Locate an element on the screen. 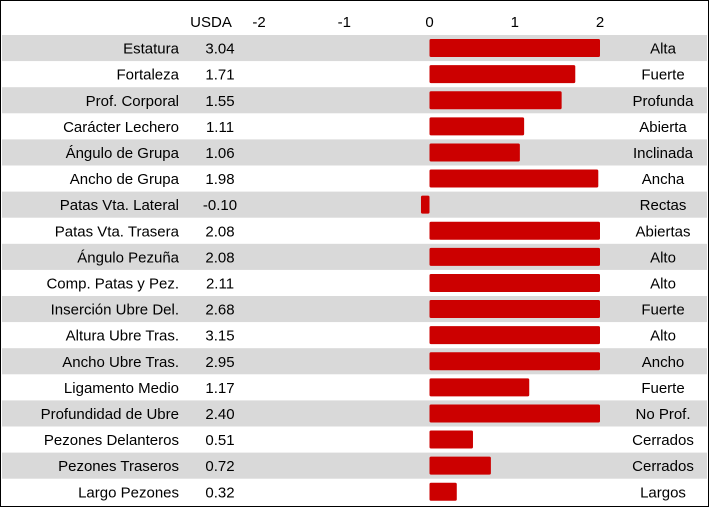  trait-label: Profundidad de Ubre is located at coordinates (110, 414).